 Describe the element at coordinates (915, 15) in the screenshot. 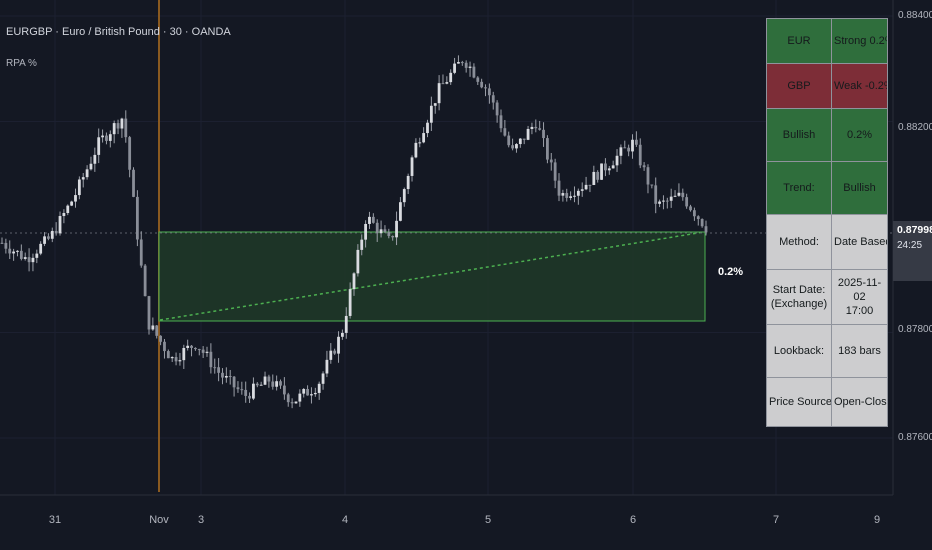

I see `price-tick: 0.88400` at that location.